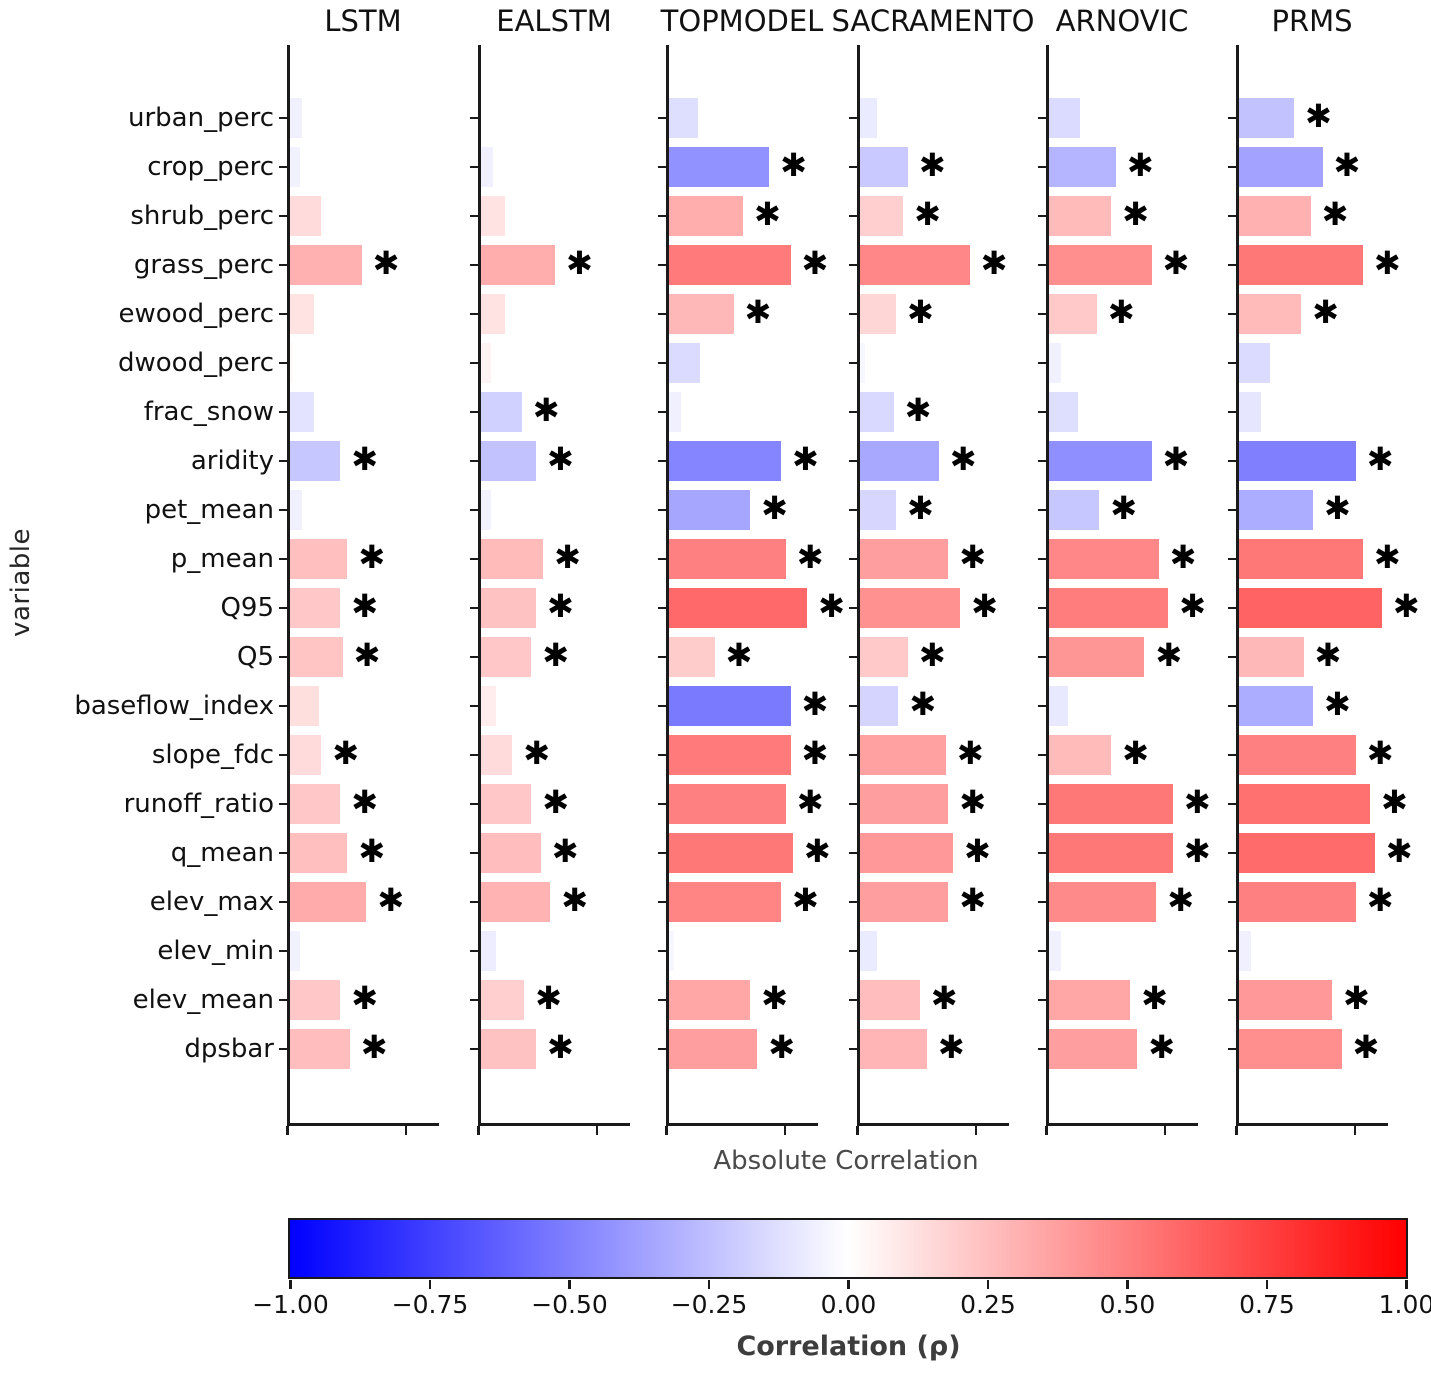  I want to click on bar-sacramento-shrub-perc, so click(881, 216).